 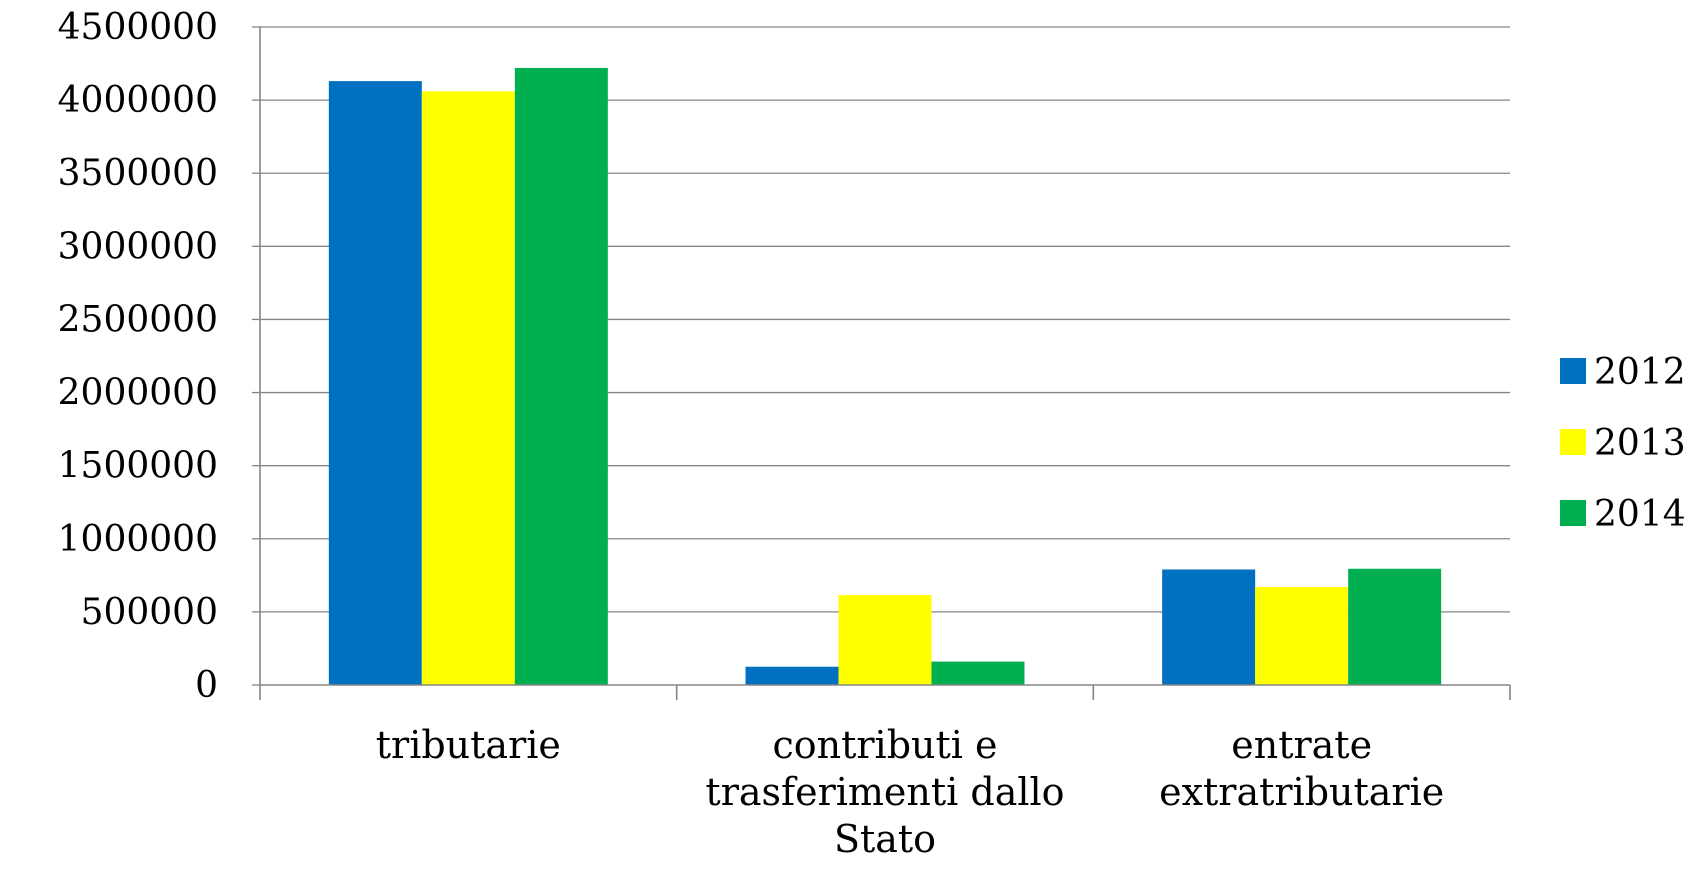 I want to click on legend-label-2013: 2013, so click(x=1640, y=443).